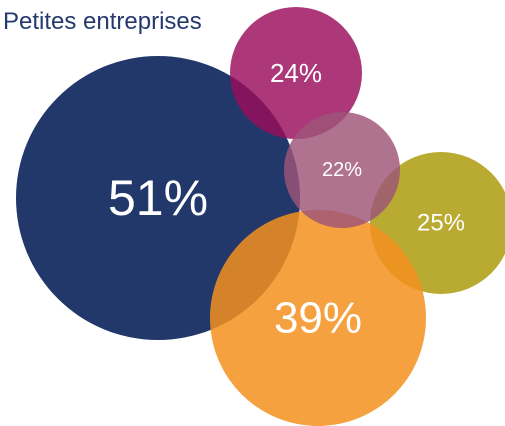 This screenshot has width=505, height=426. Describe the element at coordinates (158, 198) in the screenshot. I see `bubble-label-51: 51%` at that location.